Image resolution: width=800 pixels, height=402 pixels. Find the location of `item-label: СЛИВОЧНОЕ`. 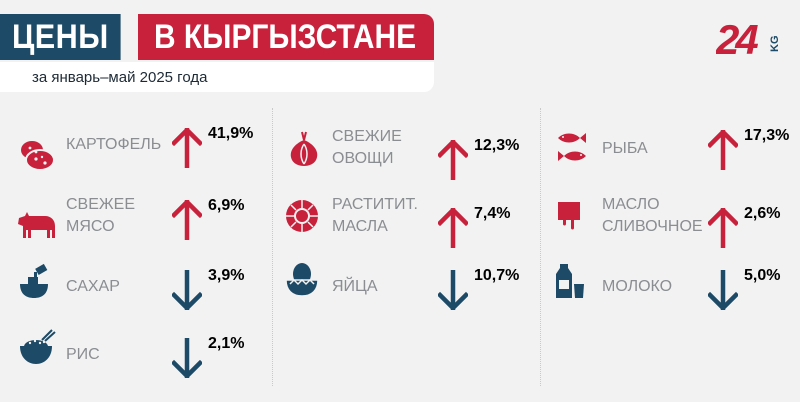

item-label: СЛИВОЧНОЕ is located at coordinates (652, 226).